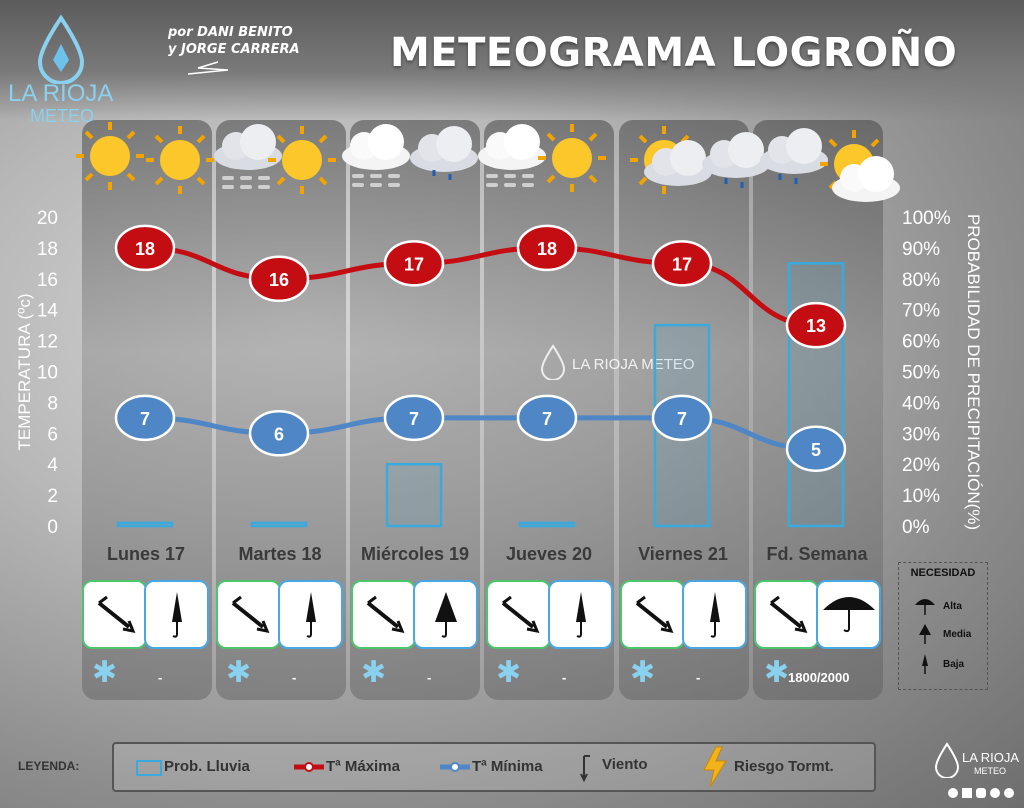  Describe the element at coordinates (973, 372) in the screenshot. I see `y-right-axis-label: PROBABILIDAD DE PRECIPITACIÓN(%)` at that location.